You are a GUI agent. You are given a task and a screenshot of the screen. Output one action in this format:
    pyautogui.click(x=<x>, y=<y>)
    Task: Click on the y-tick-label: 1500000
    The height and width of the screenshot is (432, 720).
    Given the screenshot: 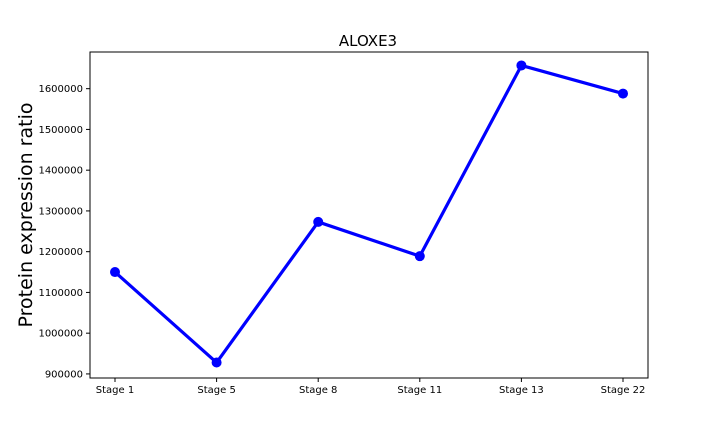 What is the action you would take?
    pyautogui.click(x=60, y=130)
    